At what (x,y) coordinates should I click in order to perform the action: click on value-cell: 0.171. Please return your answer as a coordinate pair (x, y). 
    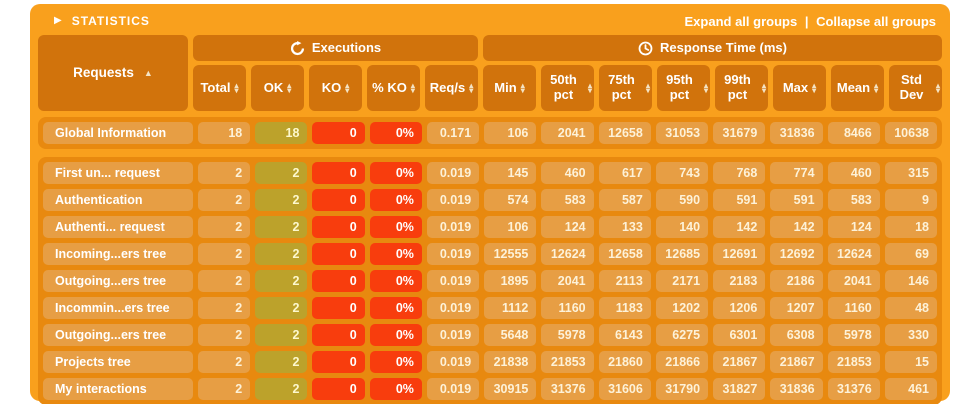
    Looking at the image, I should click on (453, 133).